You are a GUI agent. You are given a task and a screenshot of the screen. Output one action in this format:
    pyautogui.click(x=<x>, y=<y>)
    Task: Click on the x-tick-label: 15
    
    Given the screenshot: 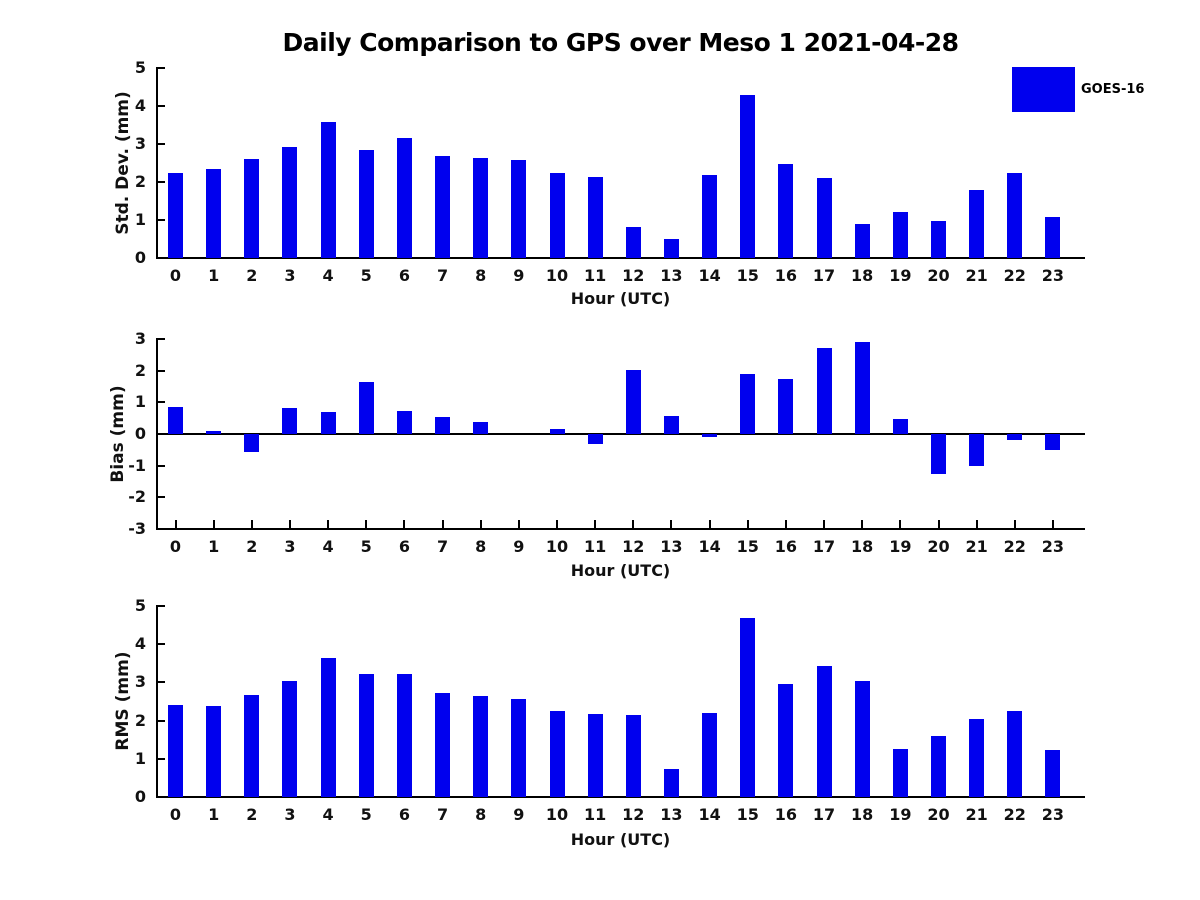 What is the action you would take?
    pyautogui.click(x=747, y=546)
    